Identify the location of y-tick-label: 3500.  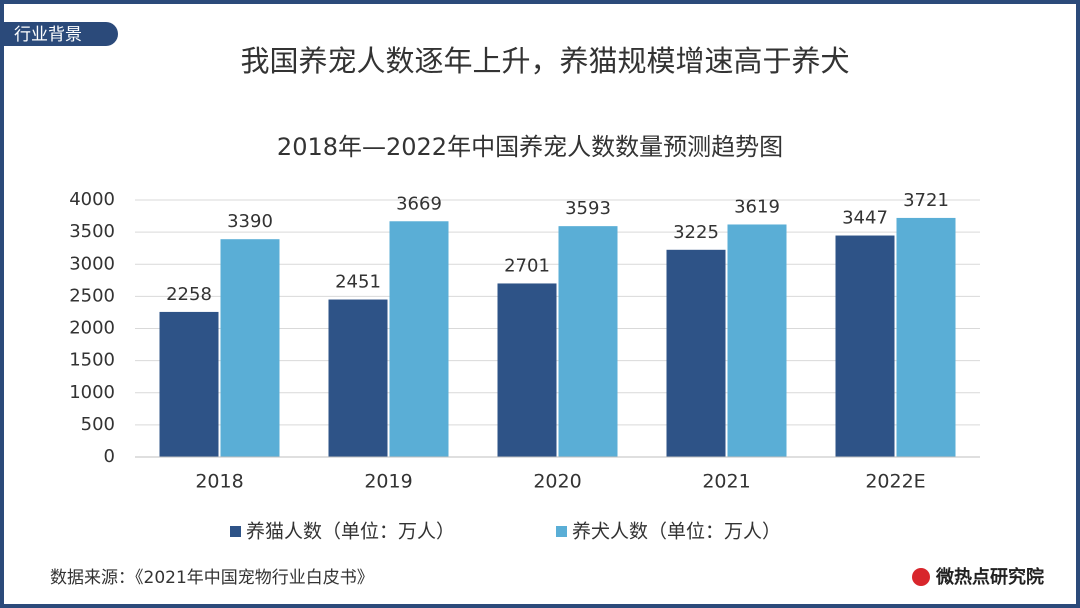
(92, 231).